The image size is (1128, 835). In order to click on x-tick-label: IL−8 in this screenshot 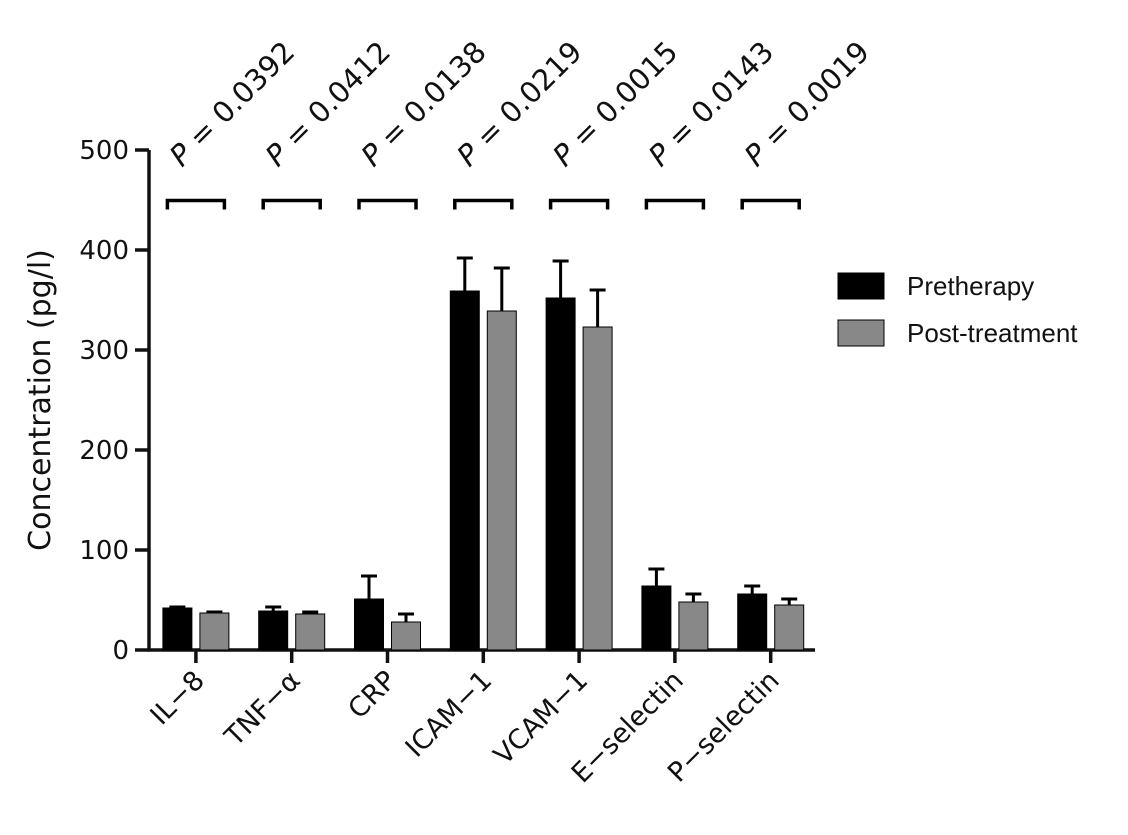, I will do `click(178, 698)`.